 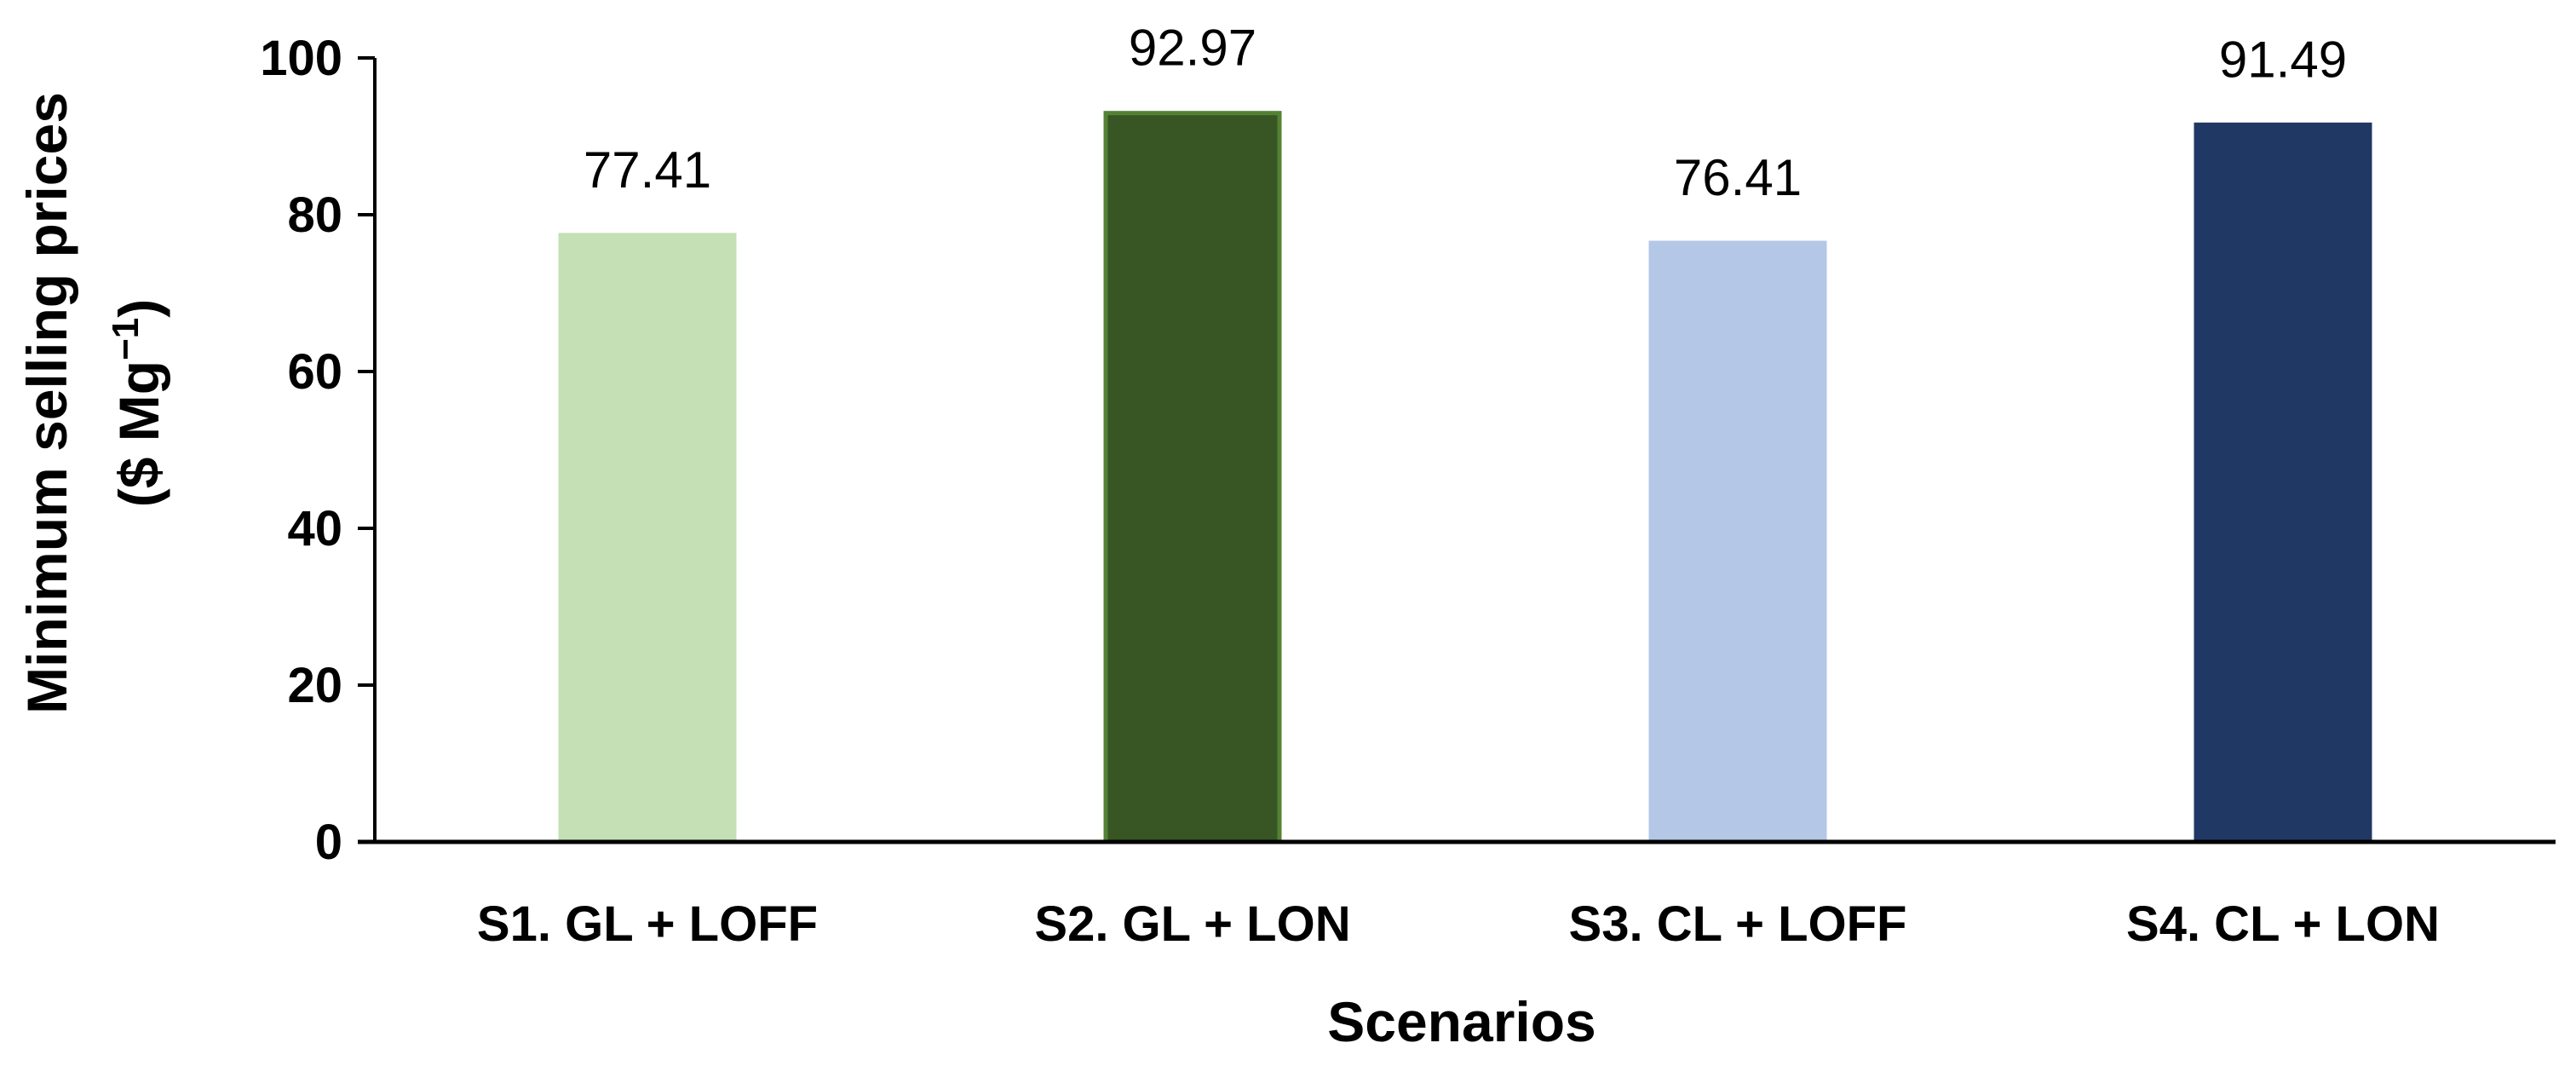 I want to click on y-axis-unit-prefix: ($ Mg, so click(x=139, y=433).